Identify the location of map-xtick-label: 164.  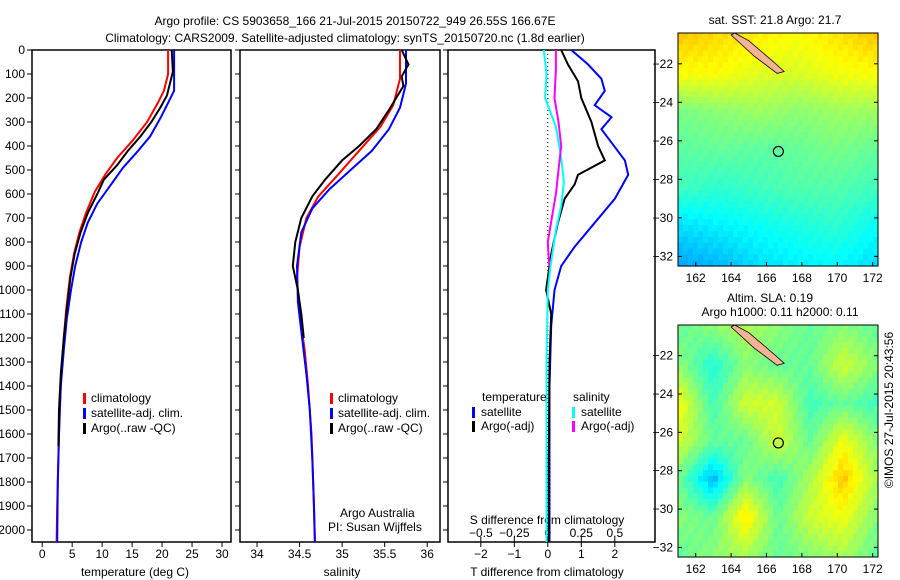
(731, 278).